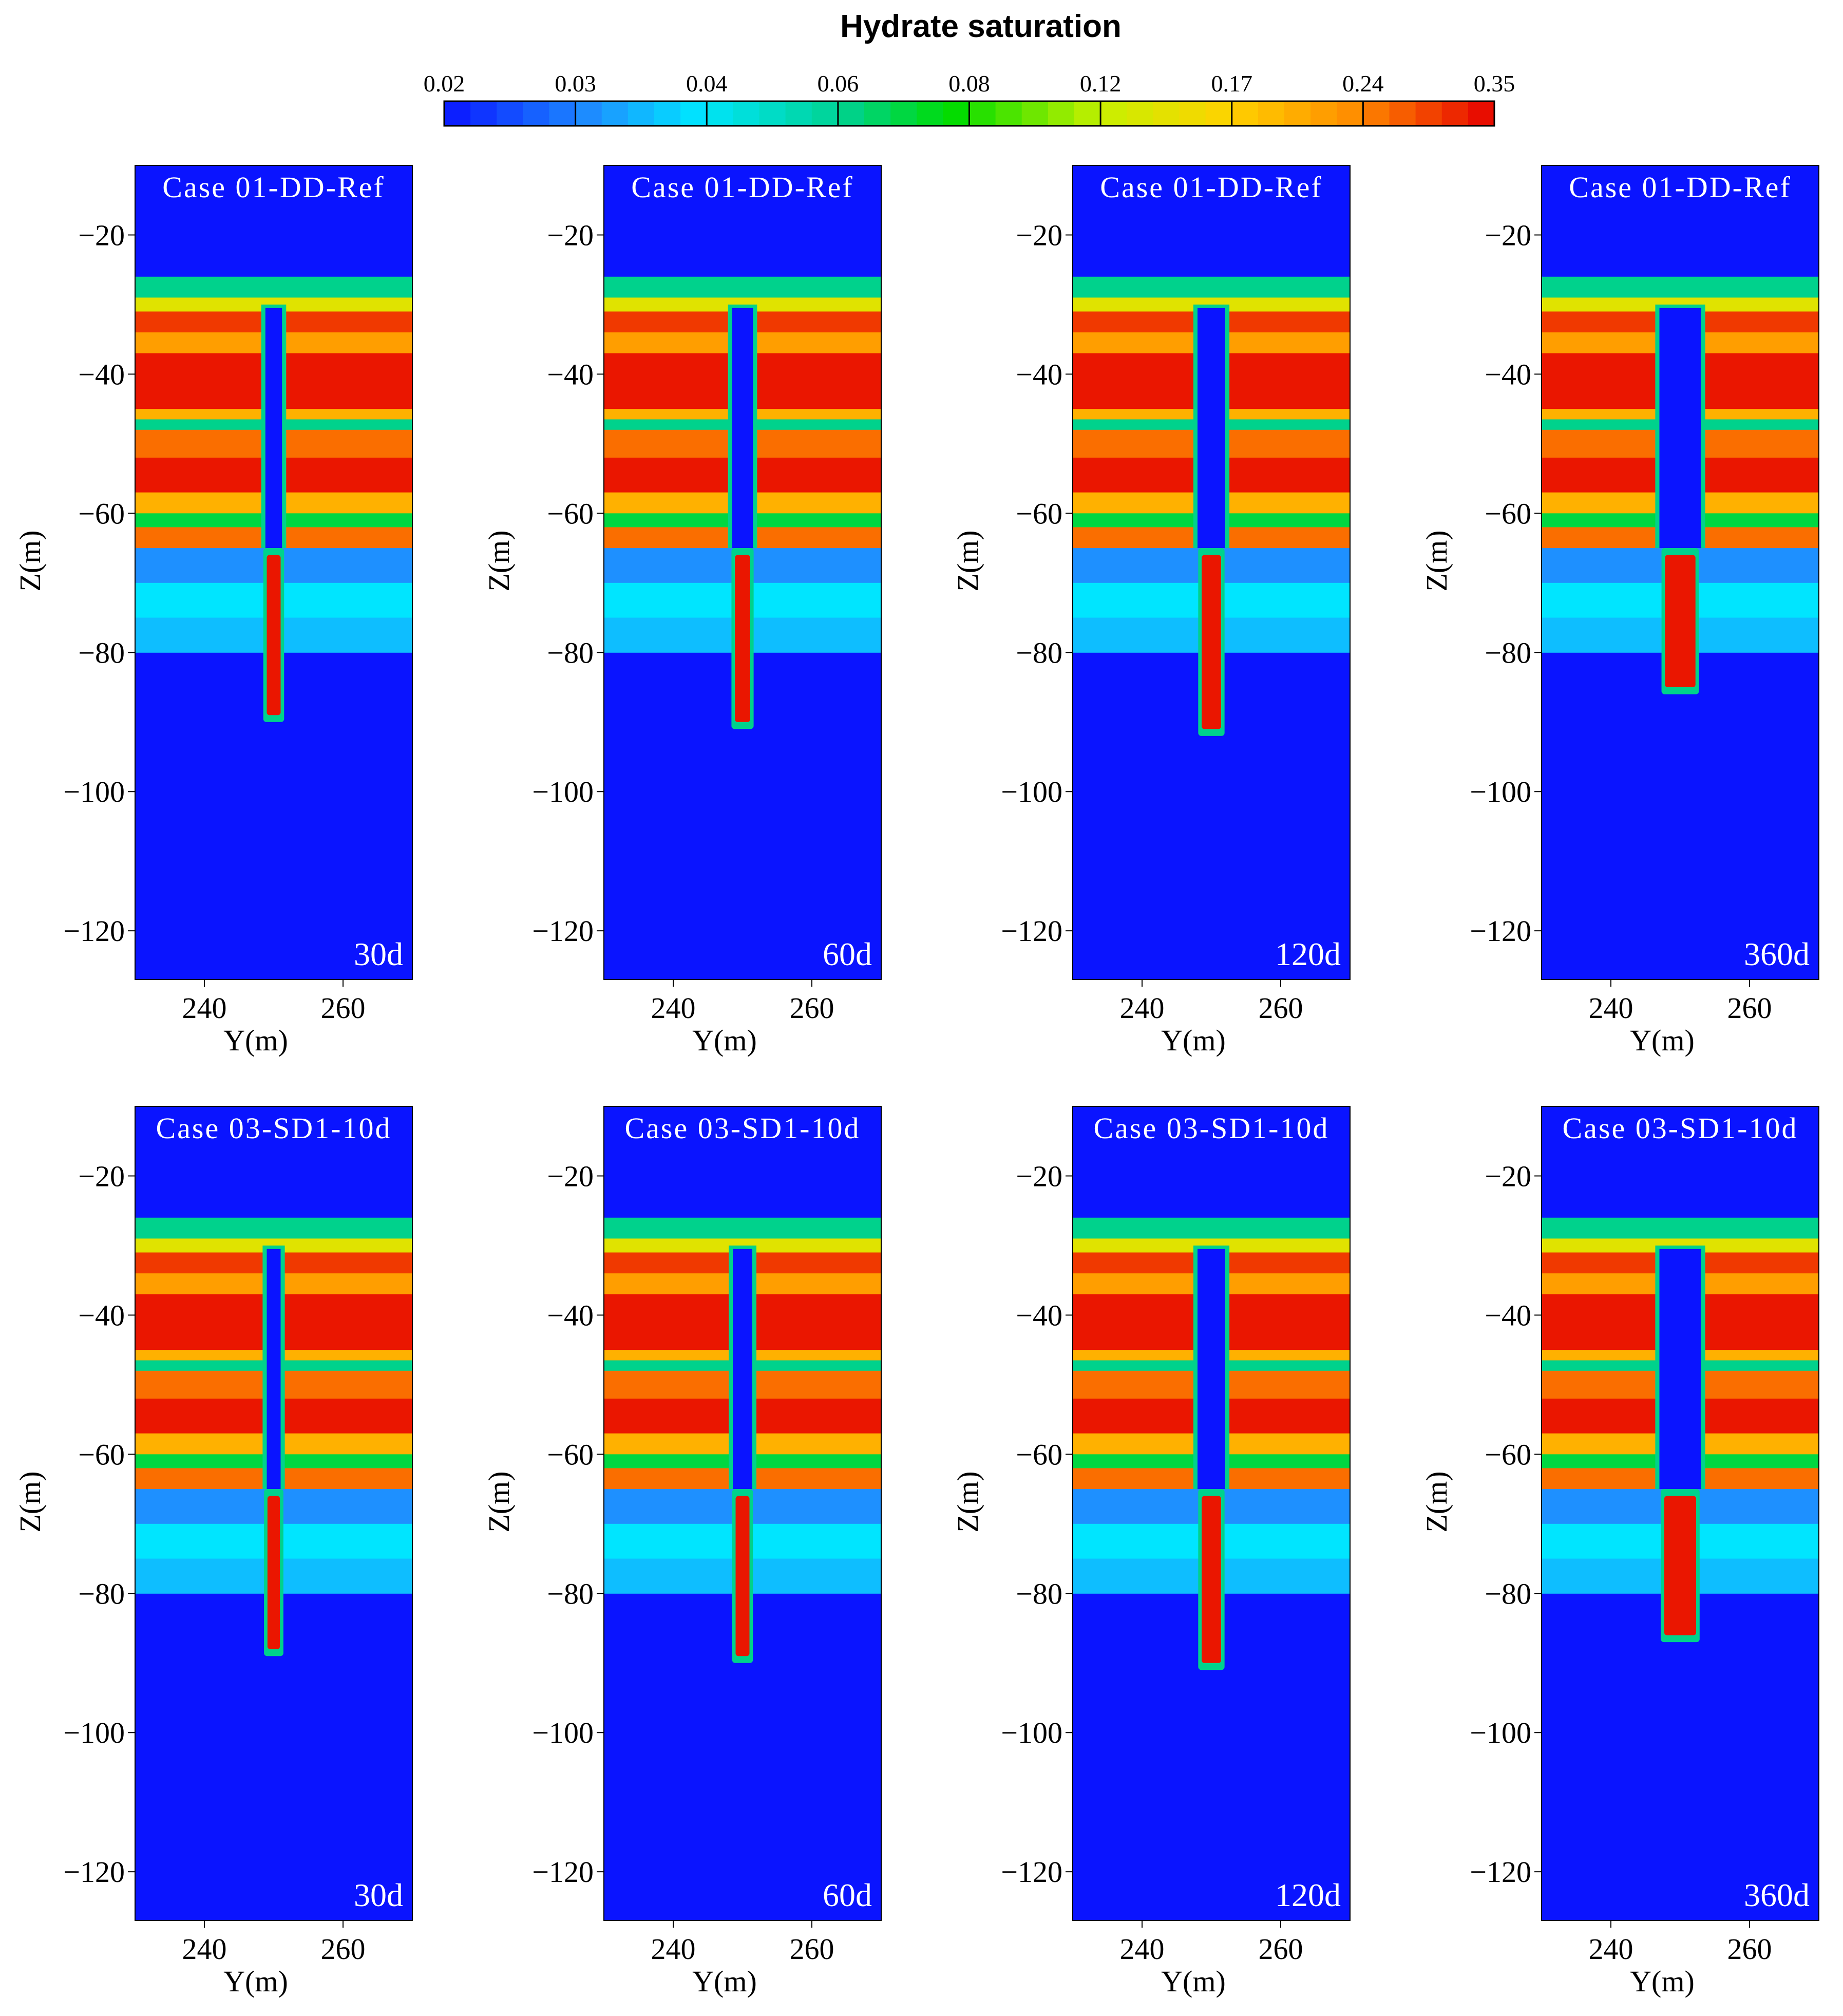 This screenshot has height=2016, width=1843. Describe the element at coordinates (1363, 83) in the screenshot. I see `colorbar-tick-label: 0.24` at that location.